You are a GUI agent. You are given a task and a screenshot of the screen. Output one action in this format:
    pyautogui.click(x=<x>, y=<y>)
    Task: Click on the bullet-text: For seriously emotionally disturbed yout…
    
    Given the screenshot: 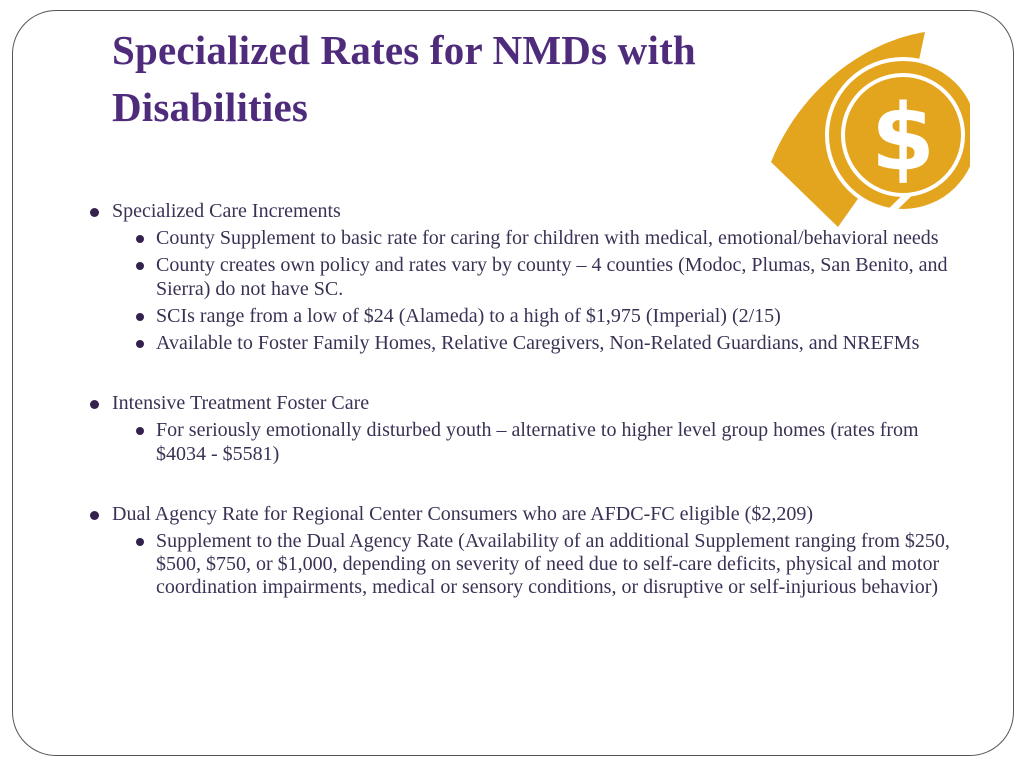 What is the action you would take?
    pyautogui.click(x=537, y=442)
    